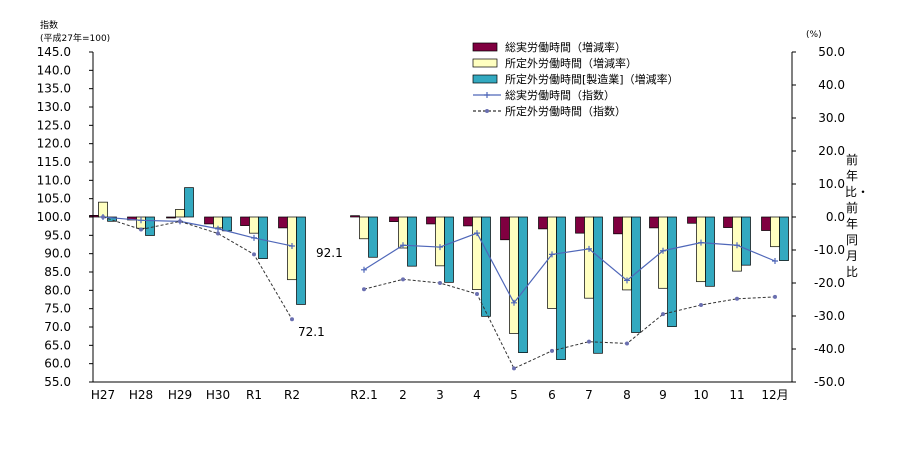  What do you see at coordinates (477, 395) in the screenshot?
I see `x-tick-label: 4` at bounding box center [477, 395].